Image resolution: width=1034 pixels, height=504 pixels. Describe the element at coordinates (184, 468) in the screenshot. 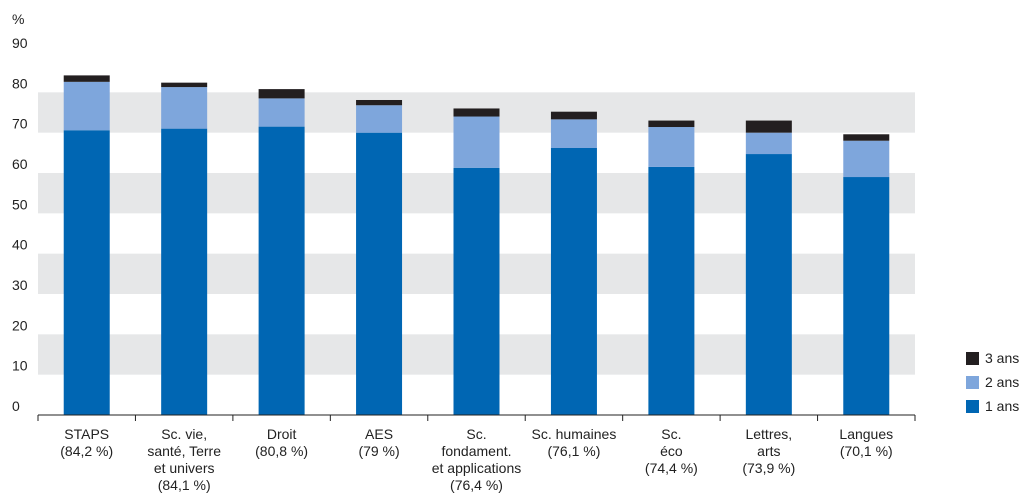

I see `category-label: et univers` at that location.